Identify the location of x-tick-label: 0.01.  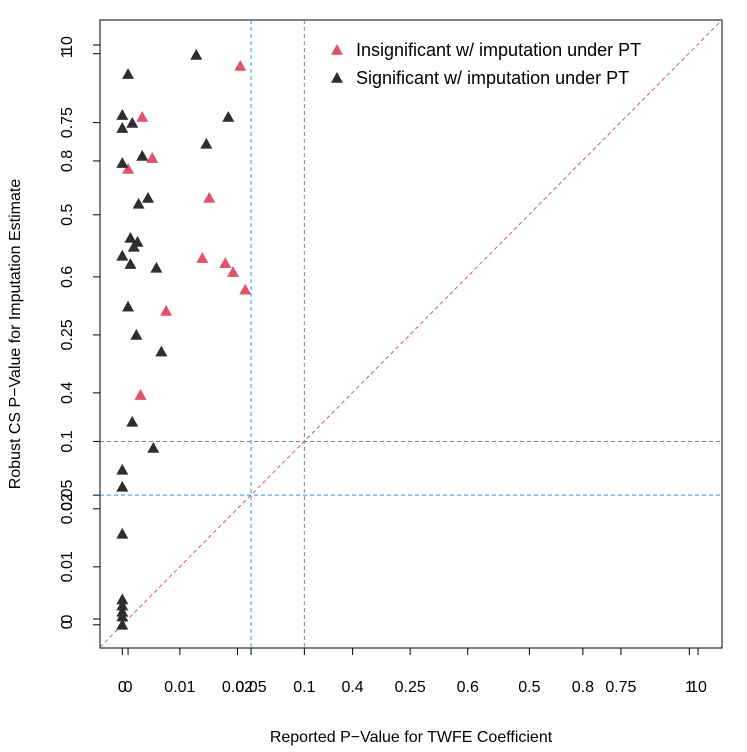
(179, 687).